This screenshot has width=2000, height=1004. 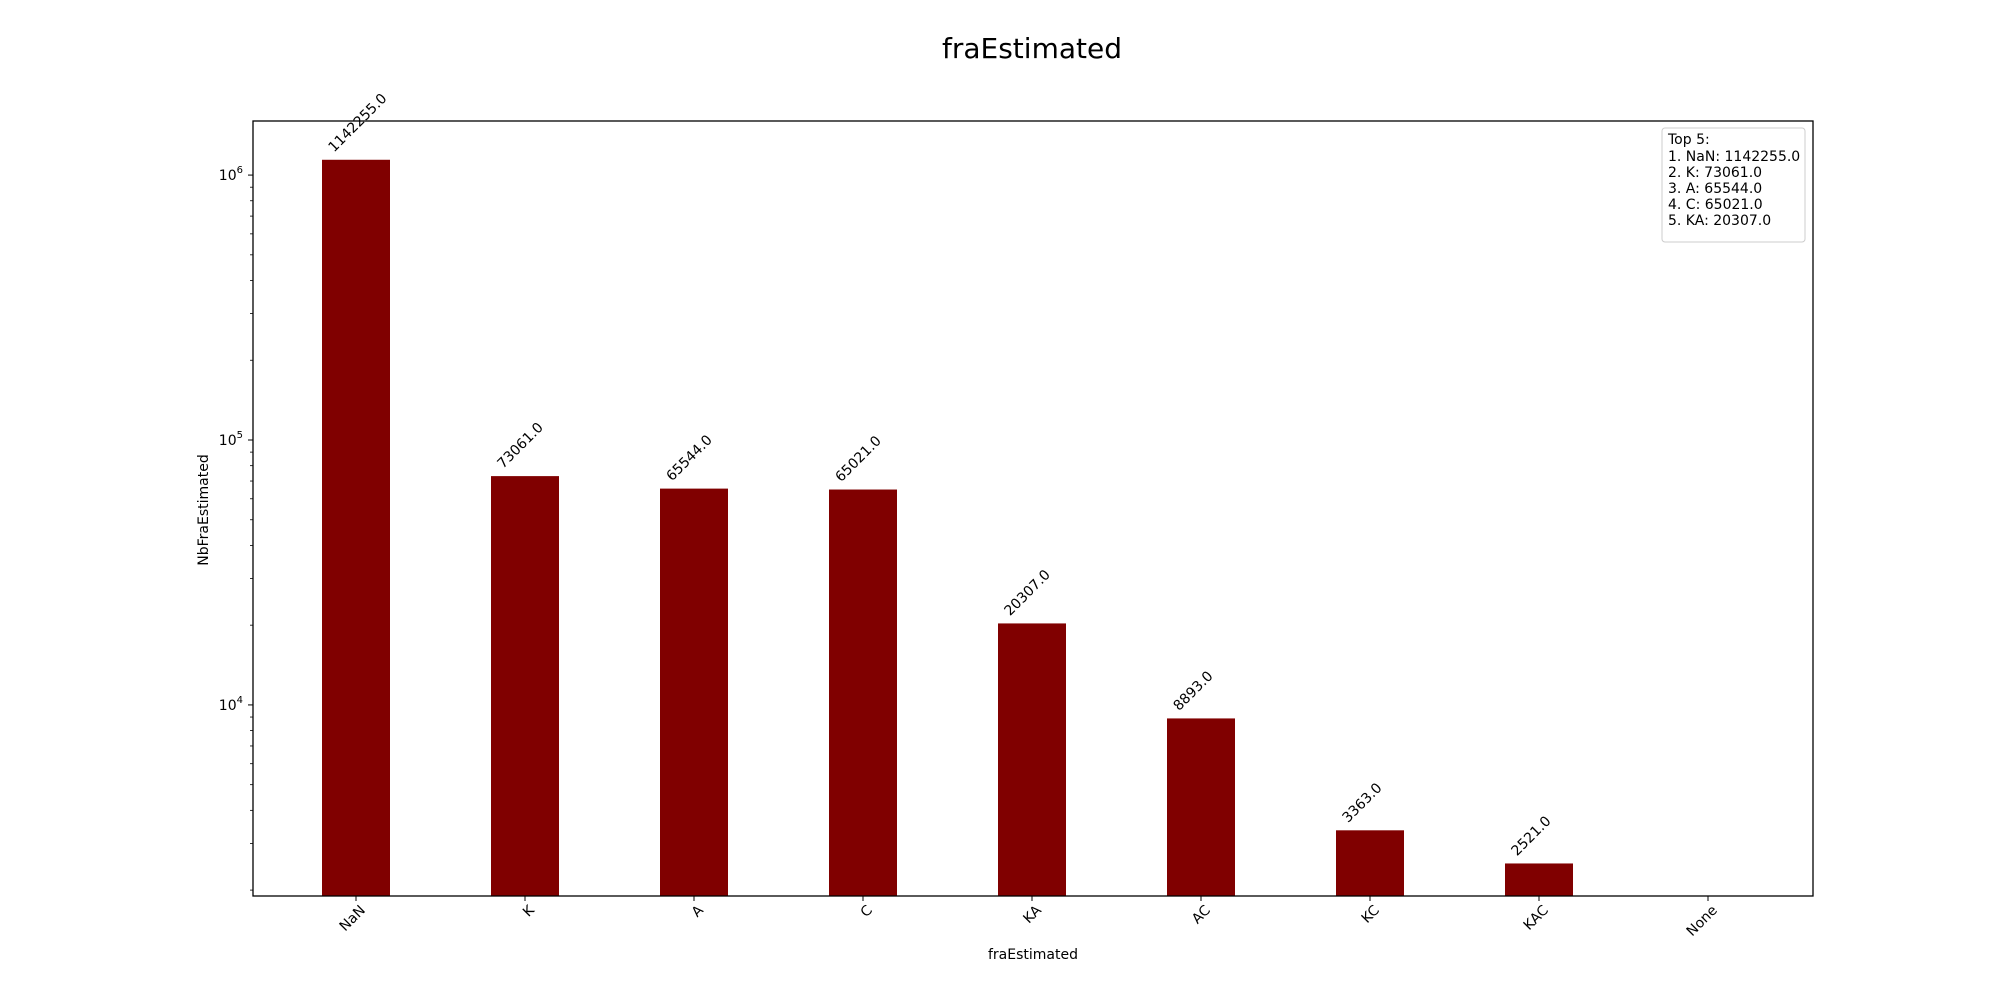 I want to click on legend-box, so click(x=1733, y=185).